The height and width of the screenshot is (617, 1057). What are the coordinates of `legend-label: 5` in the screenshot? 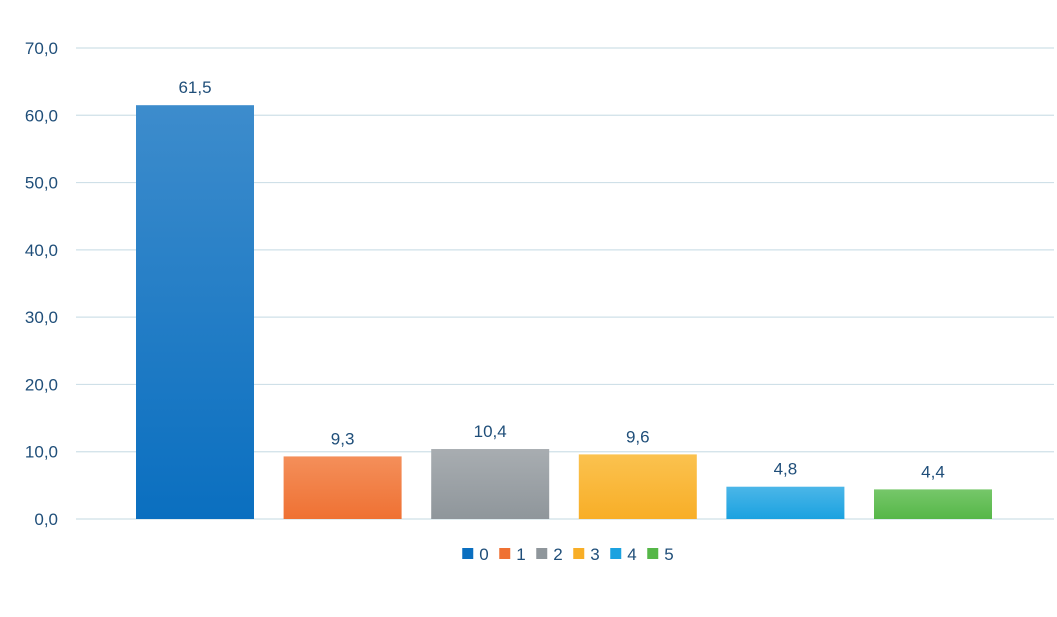 It's located at (668, 554).